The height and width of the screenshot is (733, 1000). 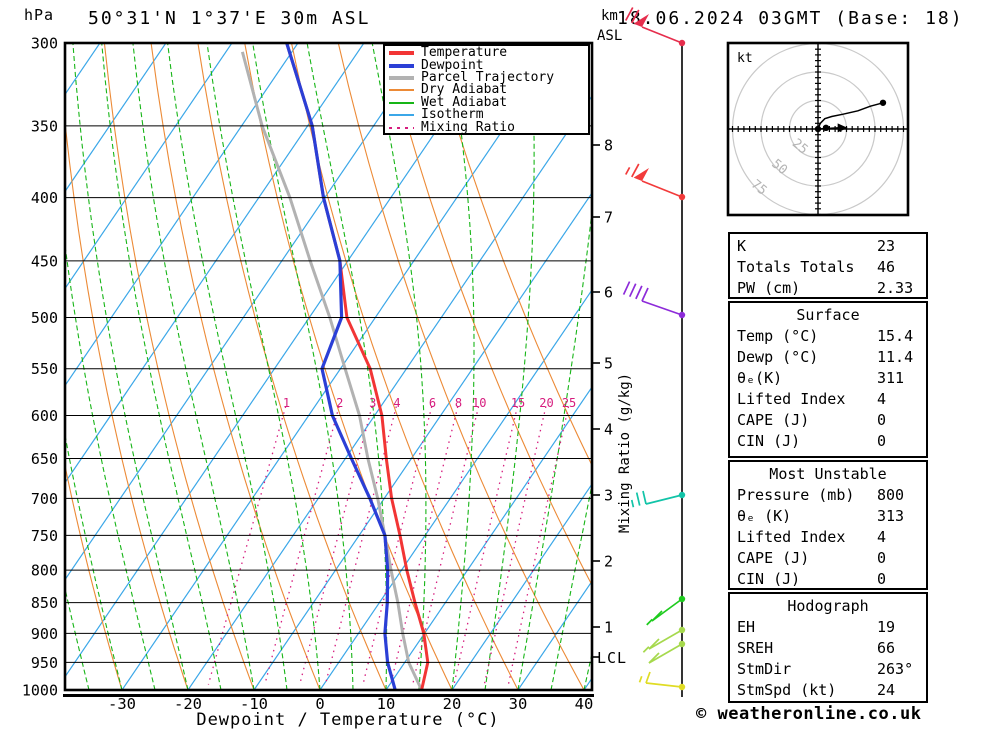 What do you see at coordinates (432, 403) in the screenshot?
I see `svg-text: 6` at bounding box center [432, 403].